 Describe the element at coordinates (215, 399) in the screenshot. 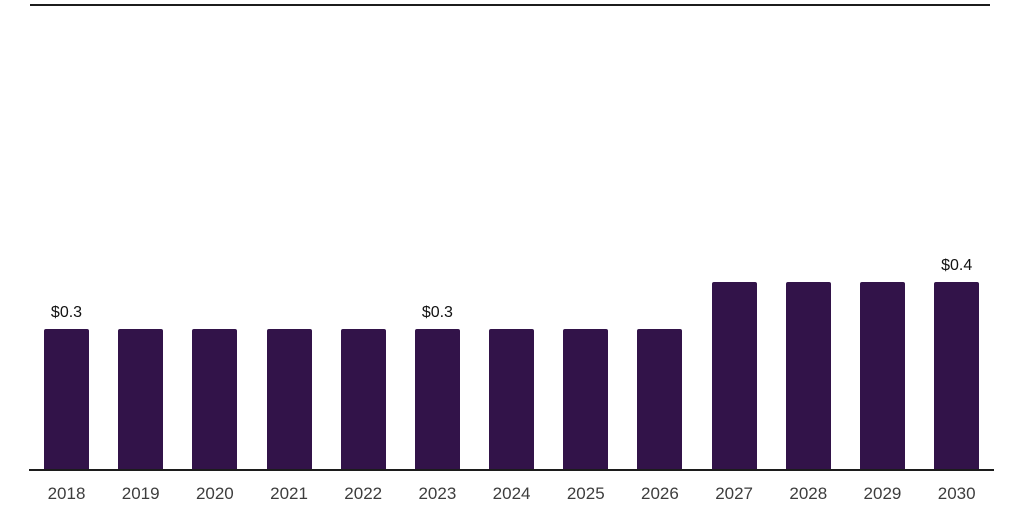

I see `bar-2020` at that location.